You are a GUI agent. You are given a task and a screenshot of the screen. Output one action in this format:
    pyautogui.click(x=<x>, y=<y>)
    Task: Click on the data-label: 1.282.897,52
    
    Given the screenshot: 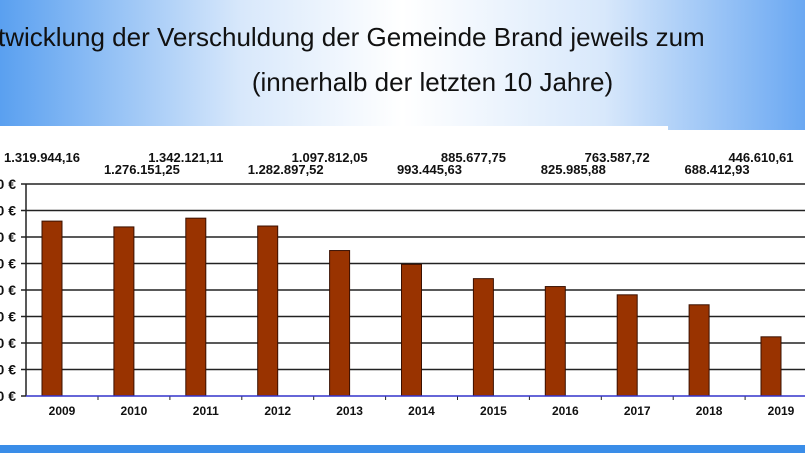 What is the action you would take?
    pyautogui.click(x=286, y=169)
    